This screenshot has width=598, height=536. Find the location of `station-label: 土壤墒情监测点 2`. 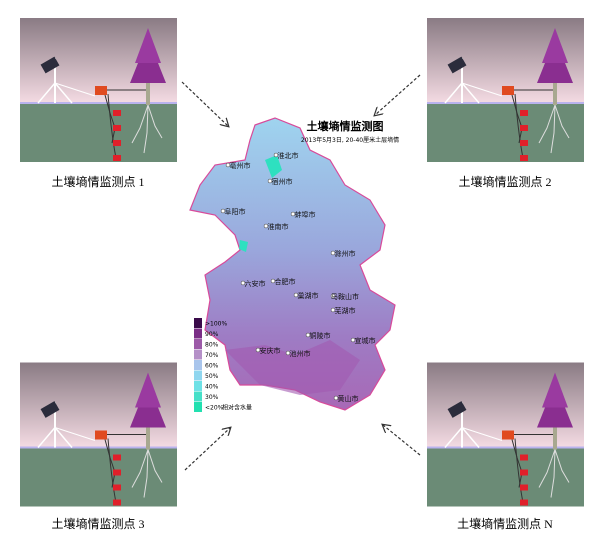

station-label: 土壤墒情监测点 2 is located at coordinates (504, 181).